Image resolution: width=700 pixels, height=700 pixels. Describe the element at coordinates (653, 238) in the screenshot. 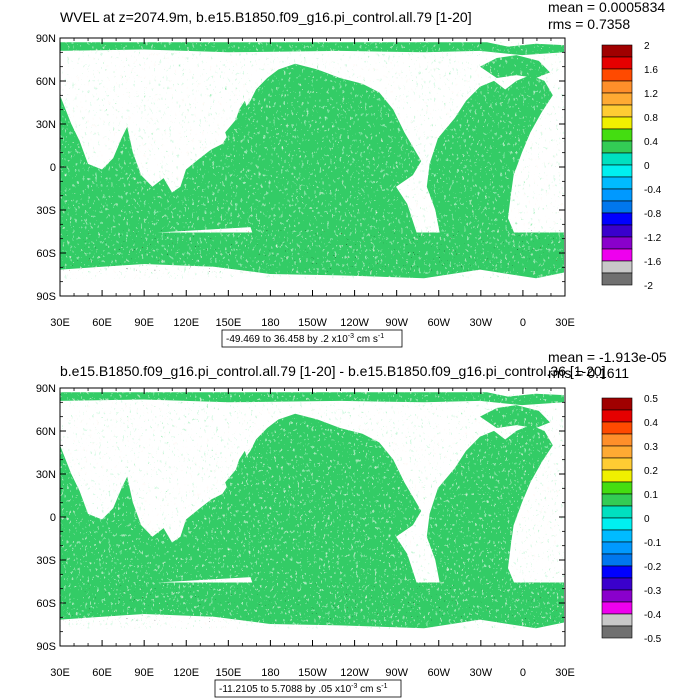

I see `colorbar-label: -1.2` at that location.